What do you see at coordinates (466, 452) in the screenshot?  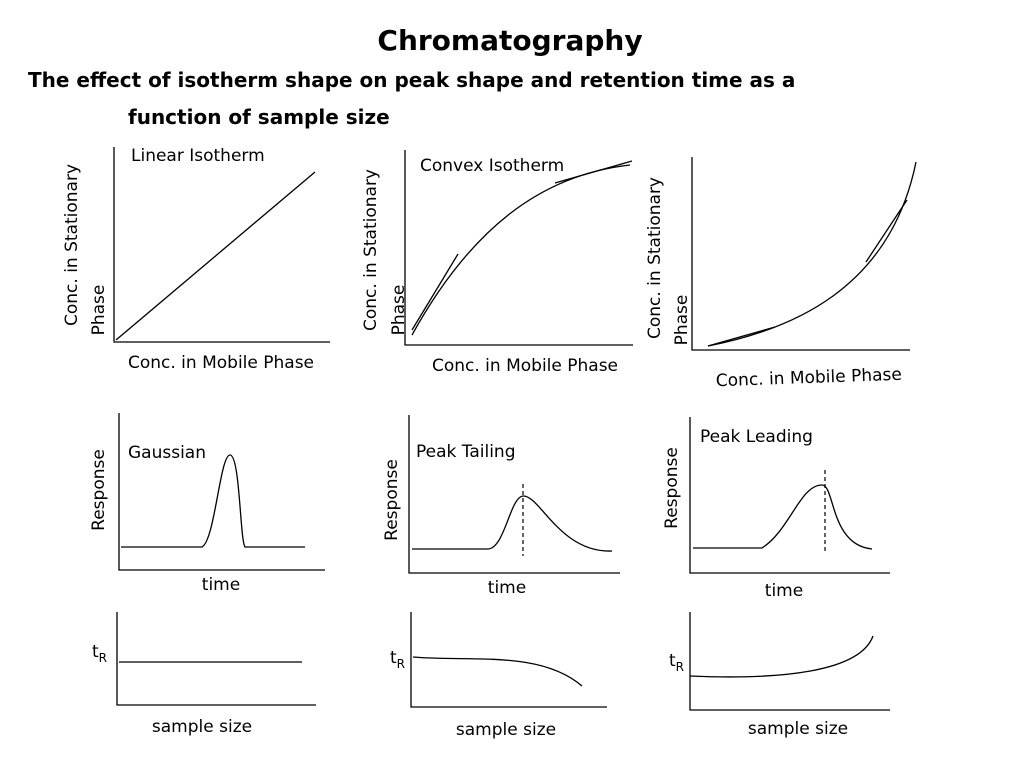 I see `panel-label: Peak Tailing` at bounding box center [466, 452].